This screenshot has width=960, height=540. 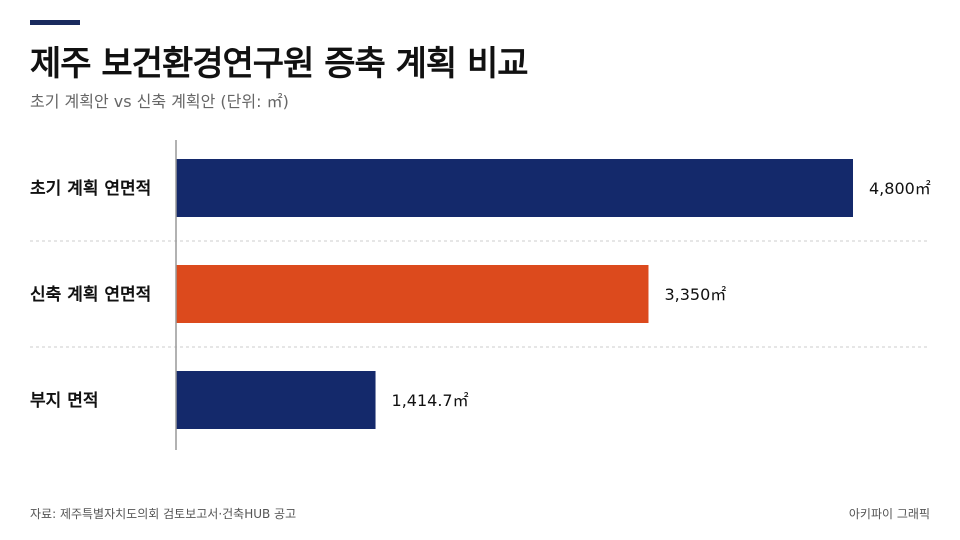 What do you see at coordinates (90, 189) in the screenshot?
I see `category-label: 초기 계획 연면적` at bounding box center [90, 189].